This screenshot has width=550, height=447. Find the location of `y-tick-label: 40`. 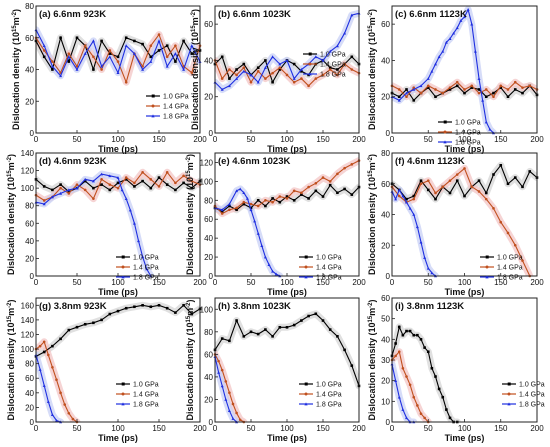

y-tick-label: 40 is located at coordinates (385, 60).